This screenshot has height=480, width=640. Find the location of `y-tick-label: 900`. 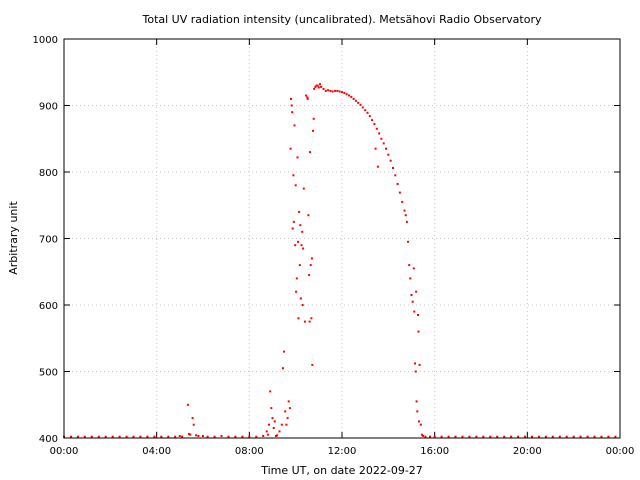

y-tick-label: 900 is located at coordinates (48, 107).